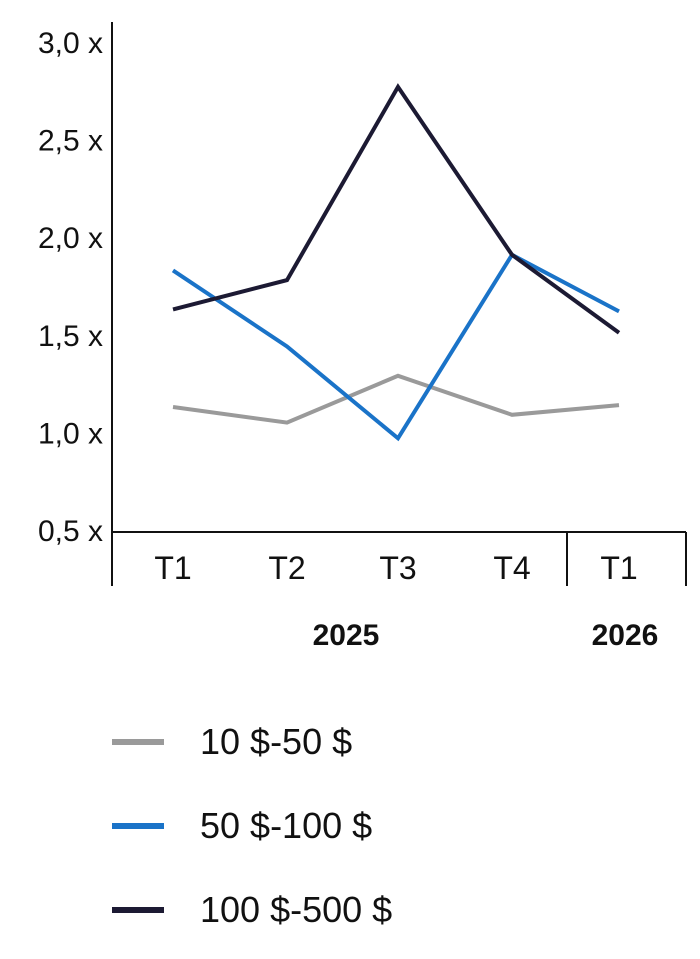  I want to click on y-tick-label: 2,0 x, so click(70, 238).